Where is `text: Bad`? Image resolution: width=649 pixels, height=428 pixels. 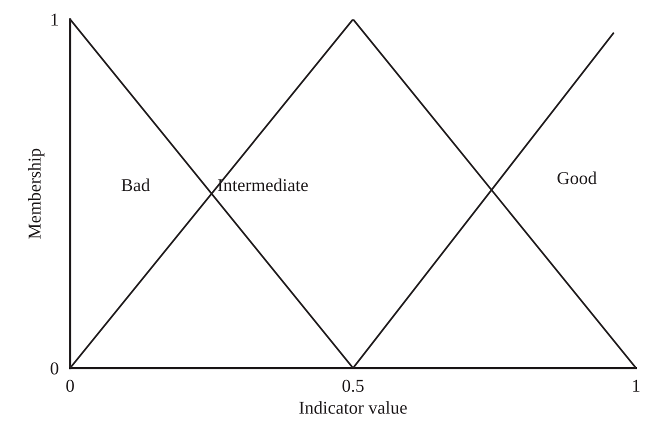 text: Bad is located at coordinates (136, 185).